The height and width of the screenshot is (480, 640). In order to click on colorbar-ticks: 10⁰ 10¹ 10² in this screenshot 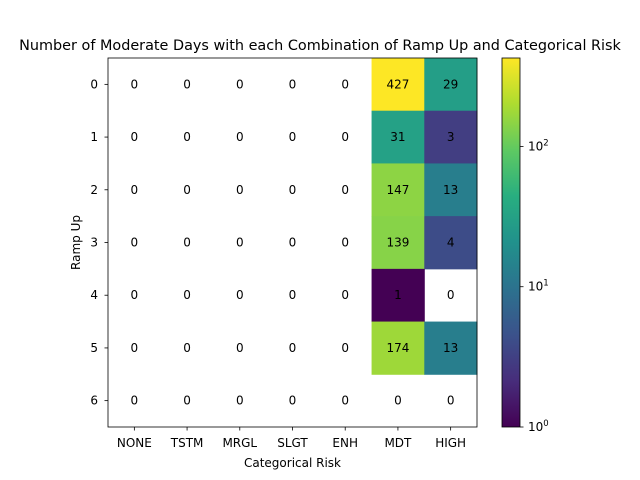, I will do `click(534, 286)`.